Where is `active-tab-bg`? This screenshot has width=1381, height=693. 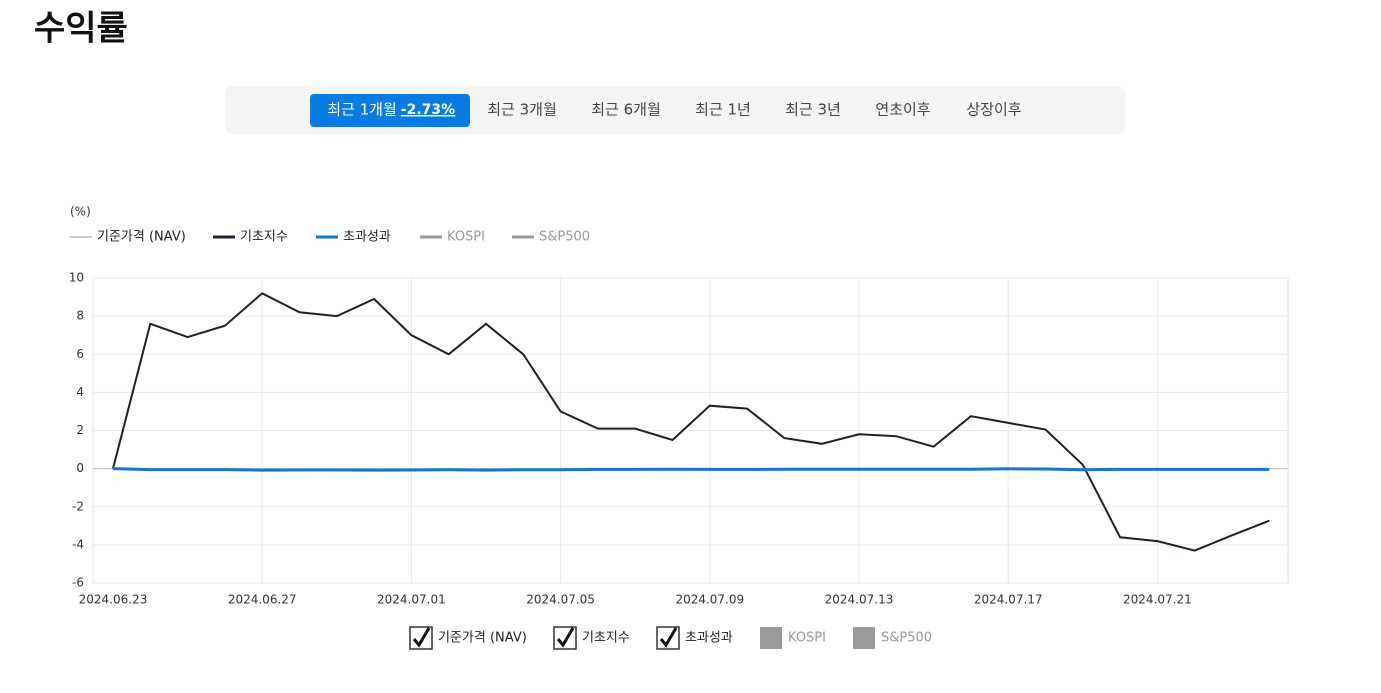
active-tab-bg is located at coordinates (390, 110).